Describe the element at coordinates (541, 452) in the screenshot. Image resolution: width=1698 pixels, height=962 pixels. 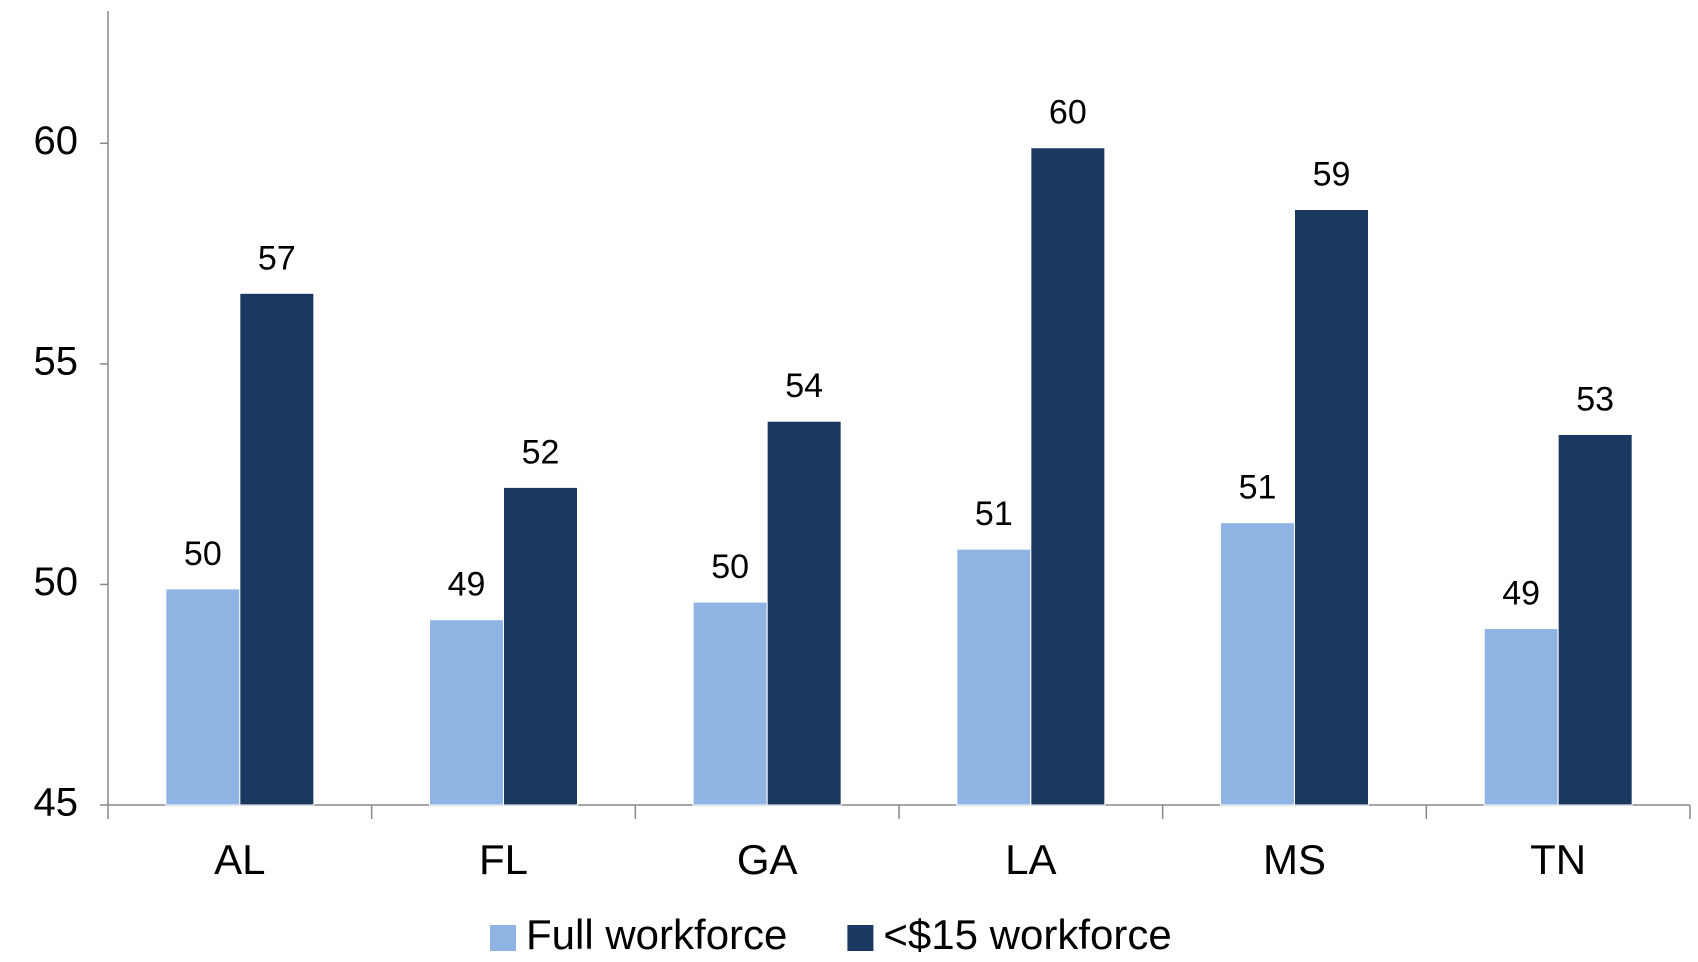
I see `value-label: 52` at that location.